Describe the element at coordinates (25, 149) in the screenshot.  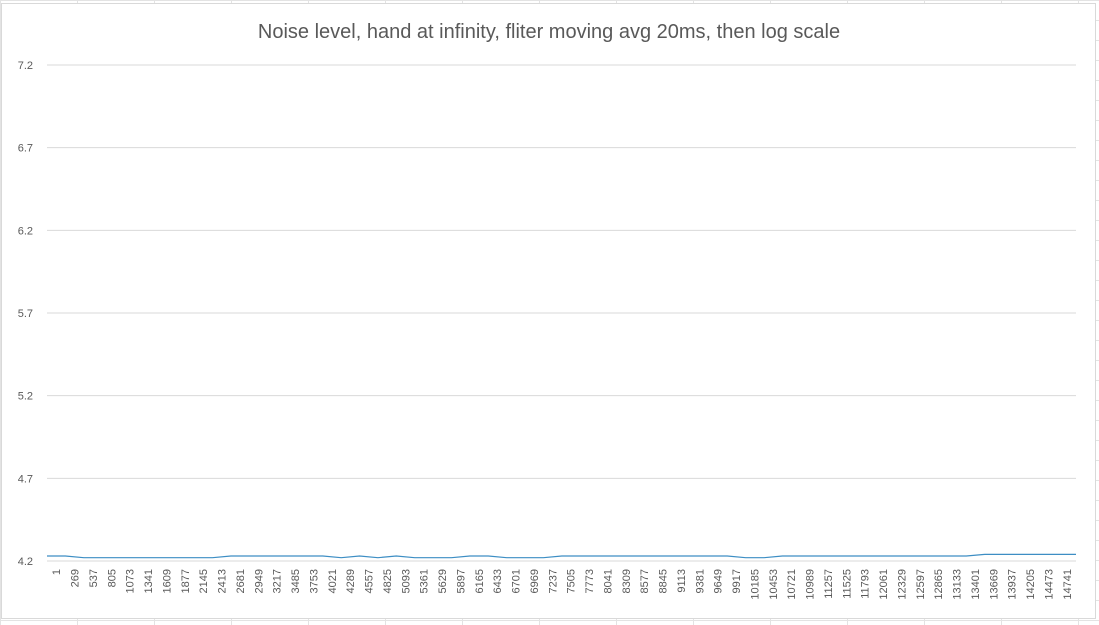
I see `y-tick-label: 6.7` at that location.